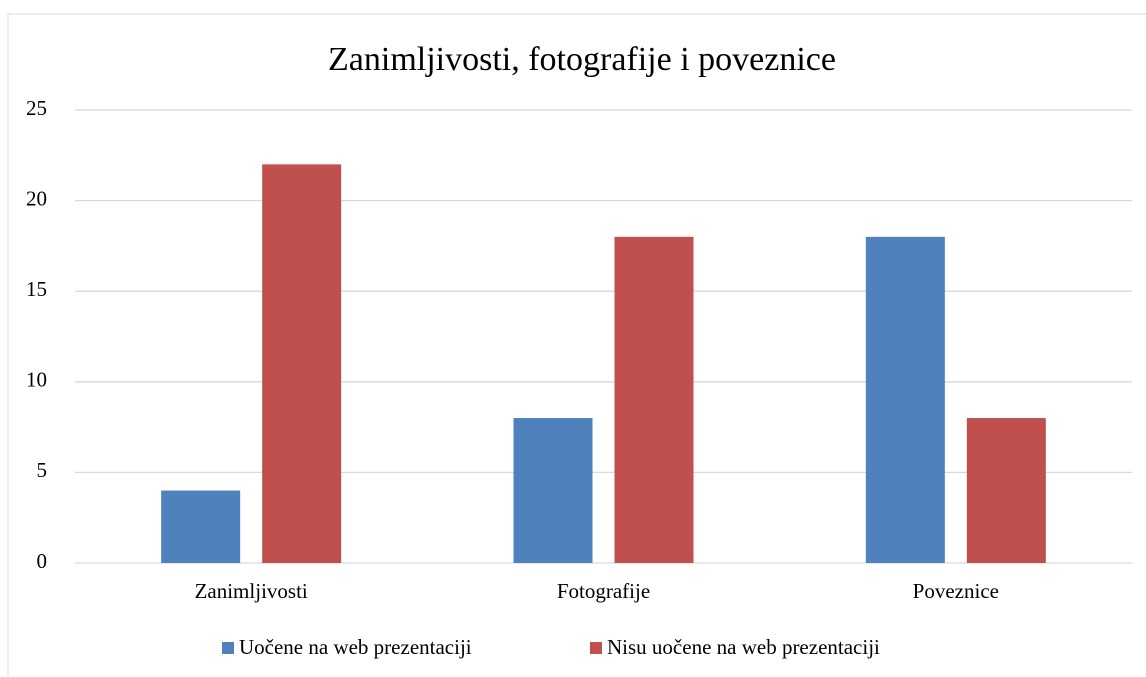  I want to click on y-tick-label: 25, so click(36, 108).